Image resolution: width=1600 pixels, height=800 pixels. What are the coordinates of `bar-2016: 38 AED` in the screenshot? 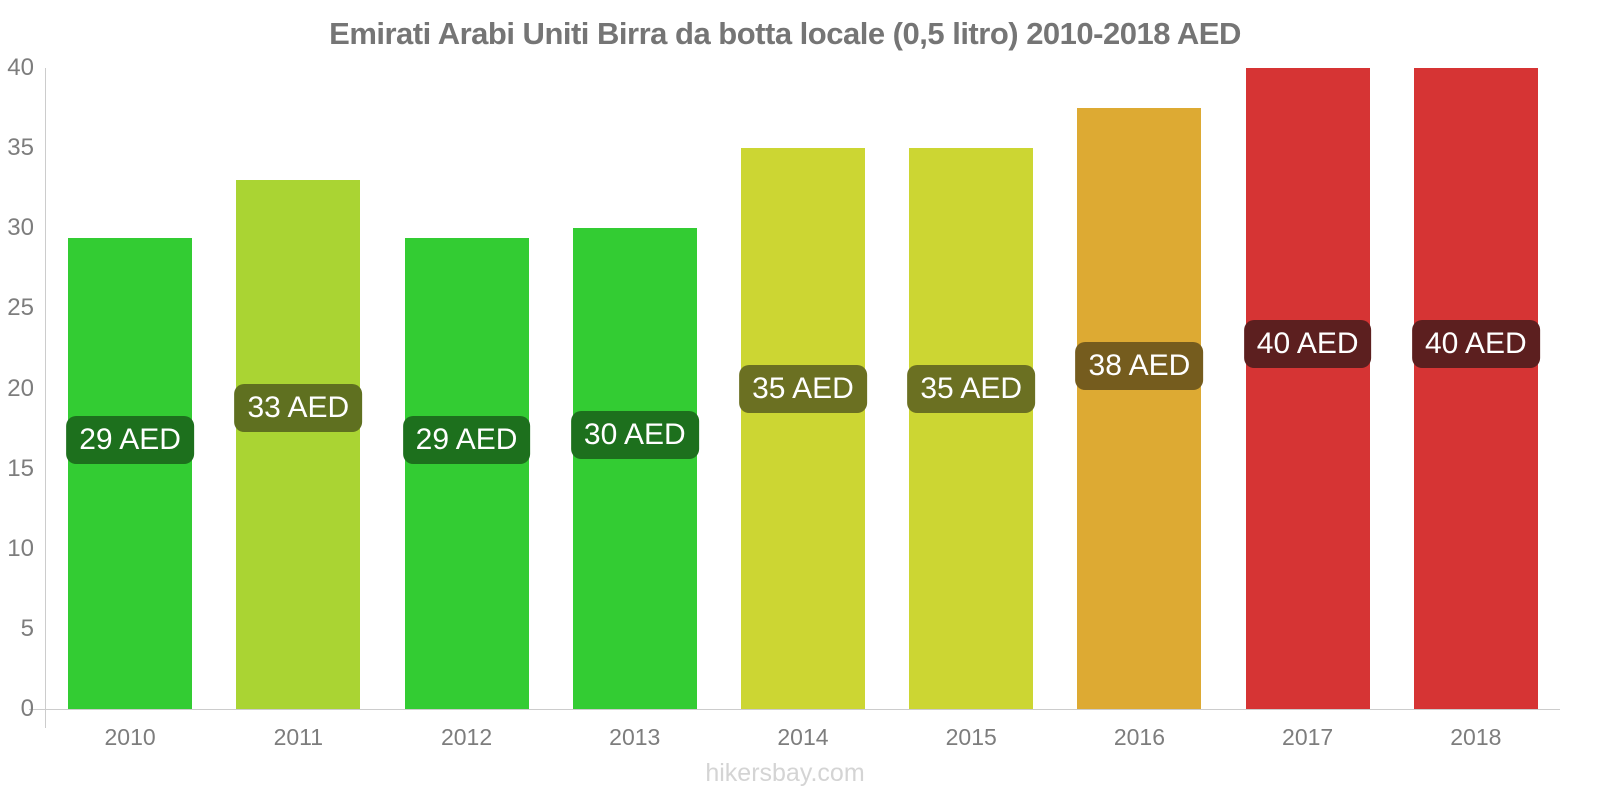 It's located at (1139, 408).